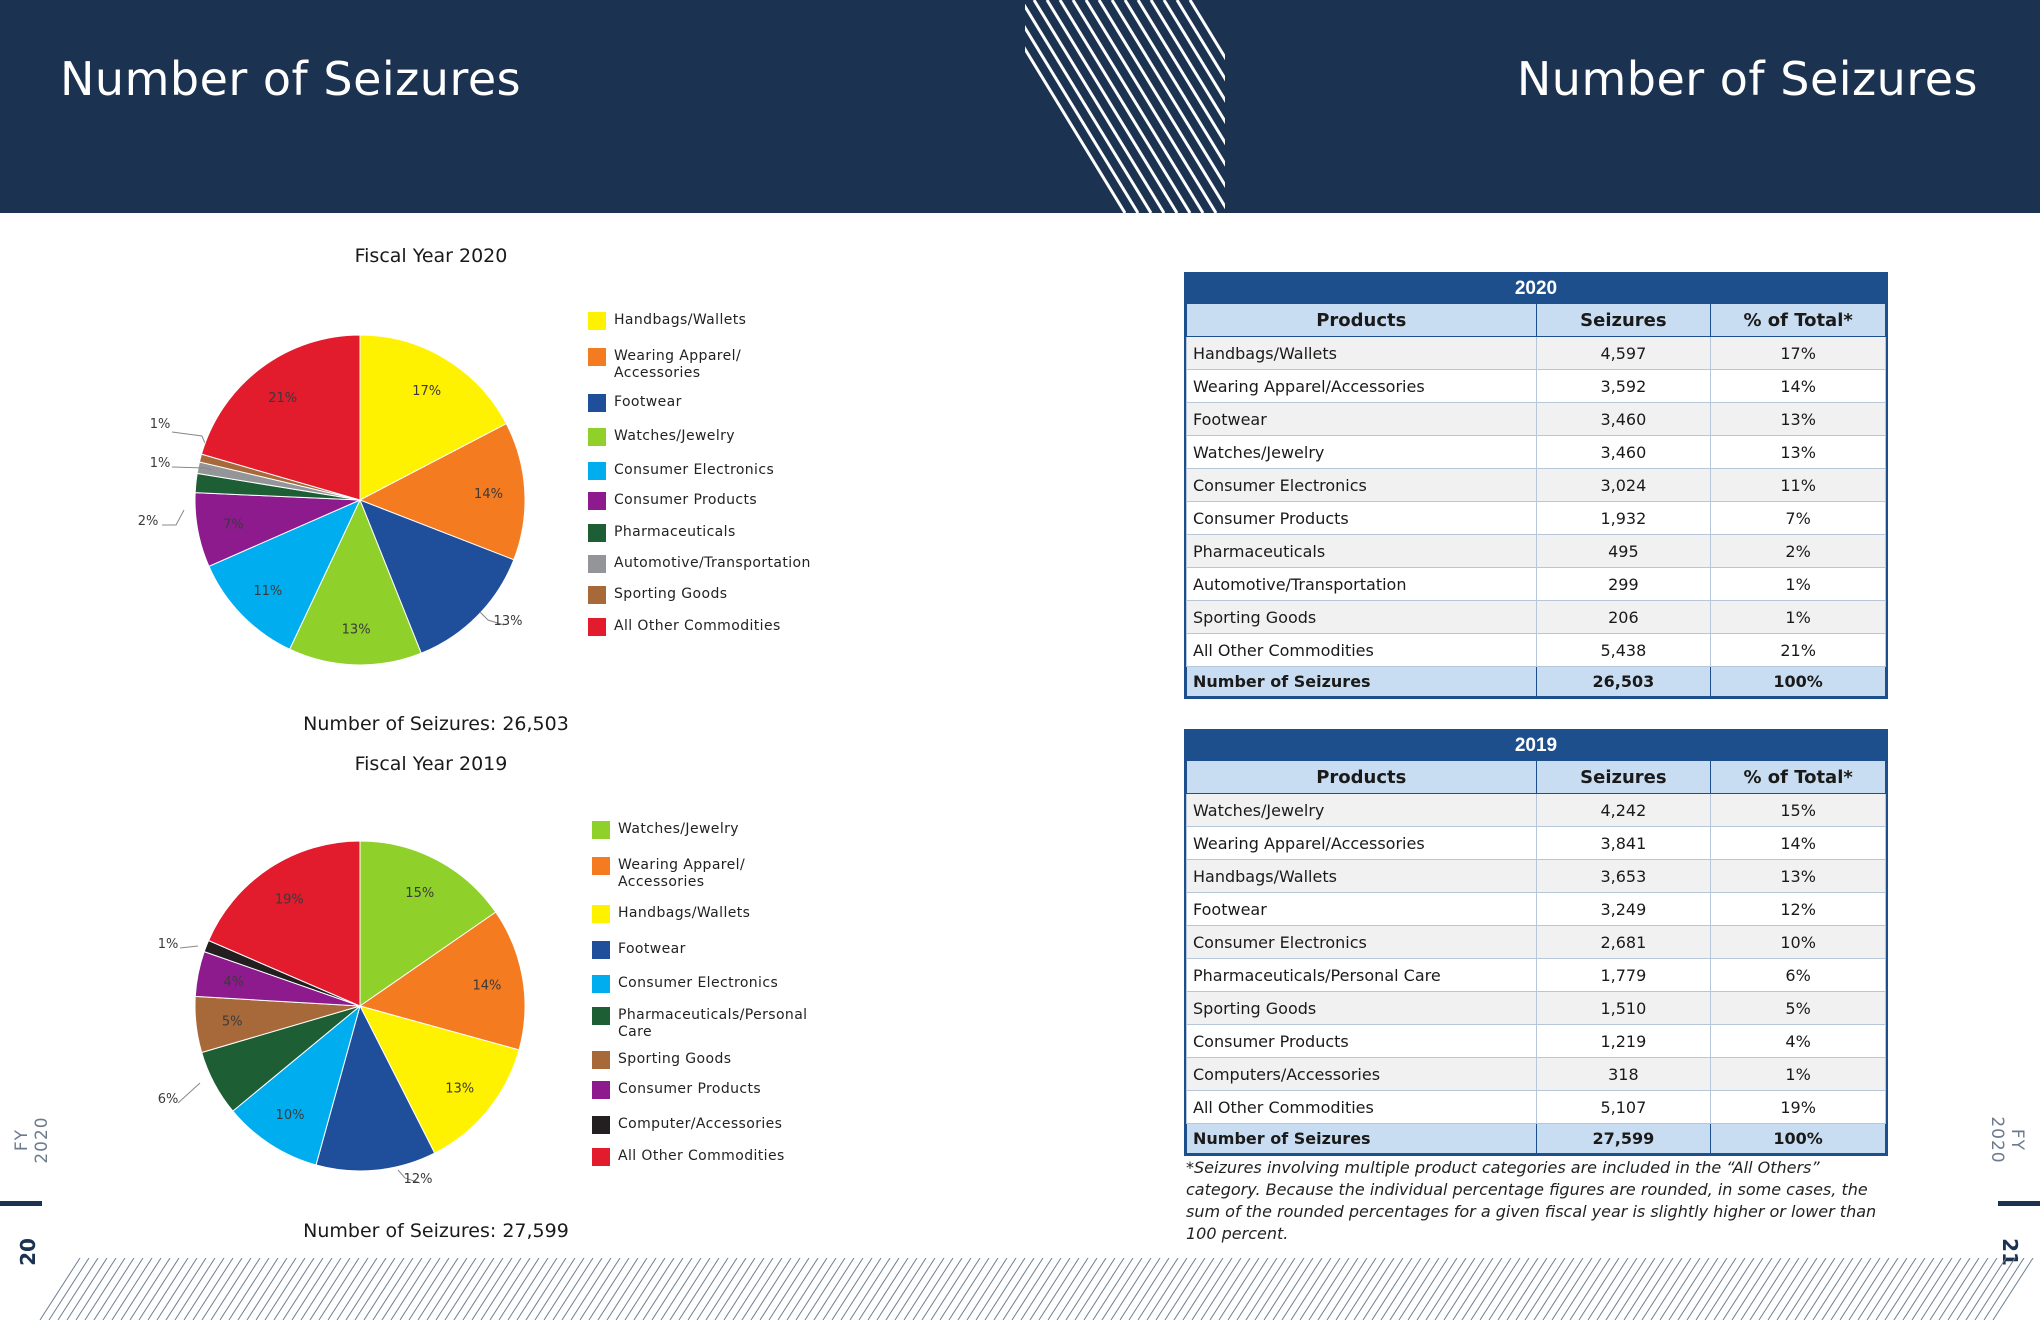 The height and width of the screenshot is (1320, 2040). I want to click on slice-label: 14%, so click(486, 986).